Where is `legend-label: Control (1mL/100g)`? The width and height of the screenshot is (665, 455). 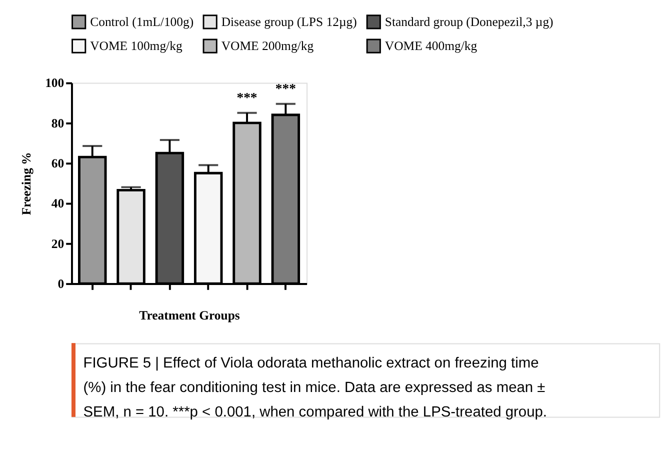
legend-label: Control (1mL/100g) is located at coordinates (142, 21).